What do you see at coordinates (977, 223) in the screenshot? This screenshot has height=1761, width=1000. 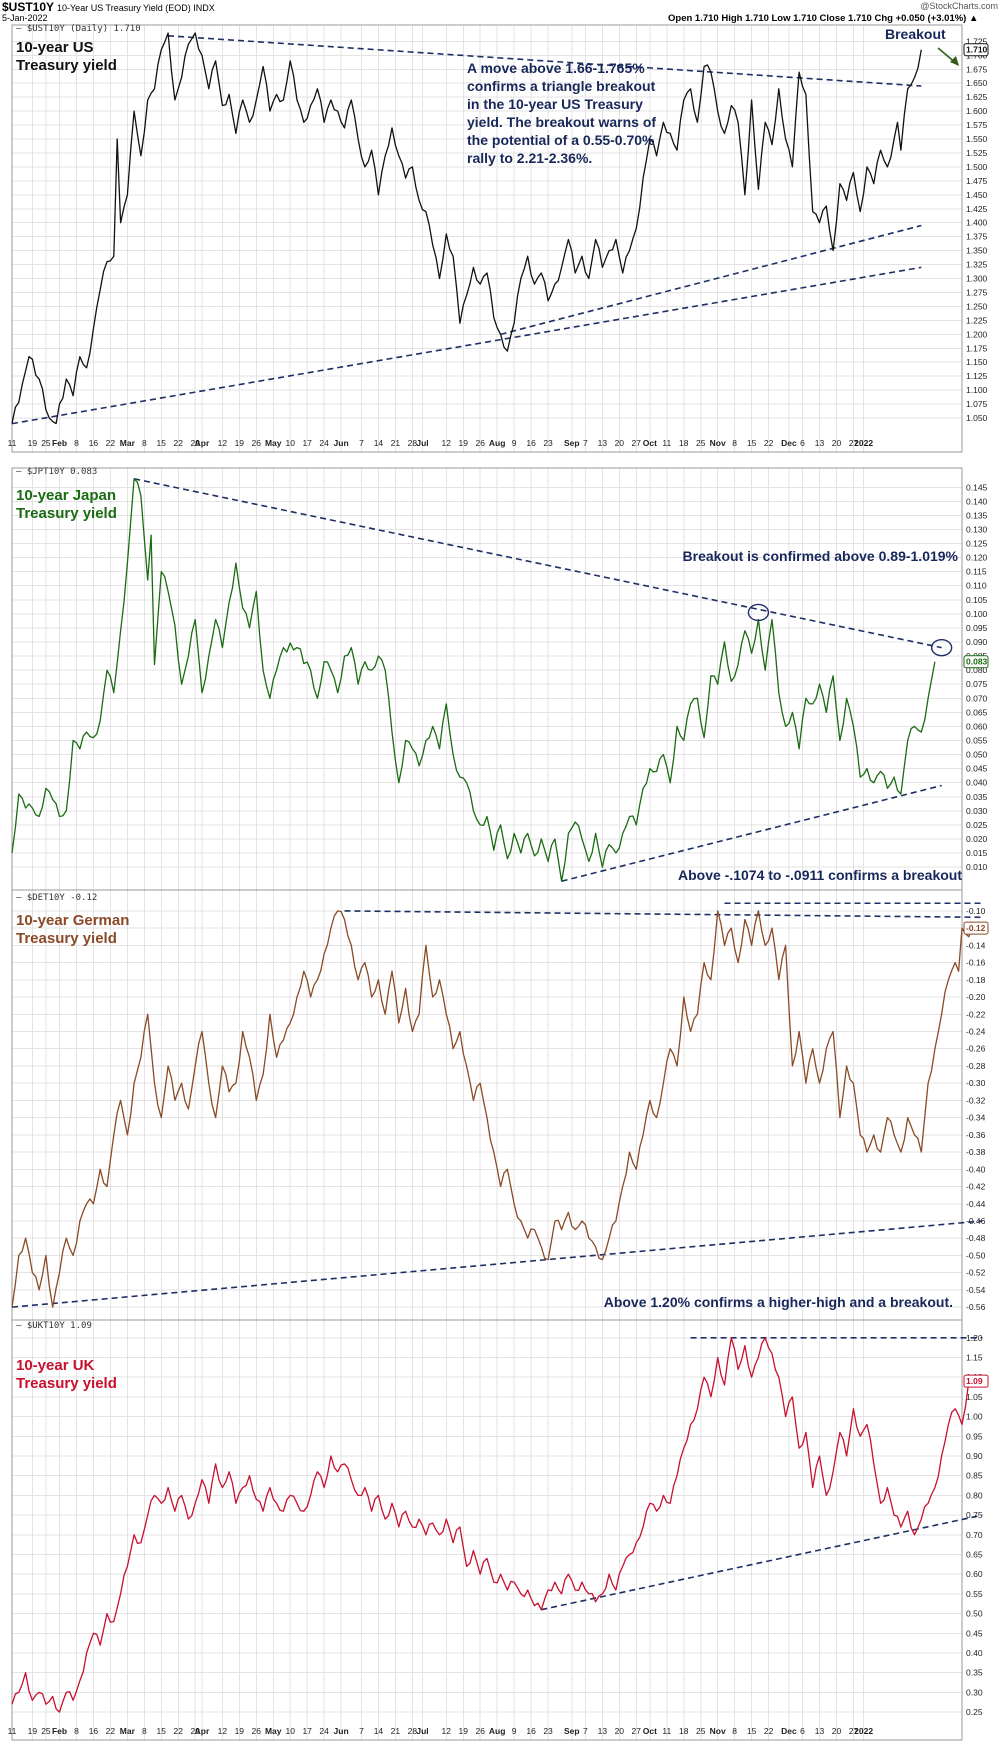 I see `y-tick-label: 1.400` at bounding box center [977, 223].